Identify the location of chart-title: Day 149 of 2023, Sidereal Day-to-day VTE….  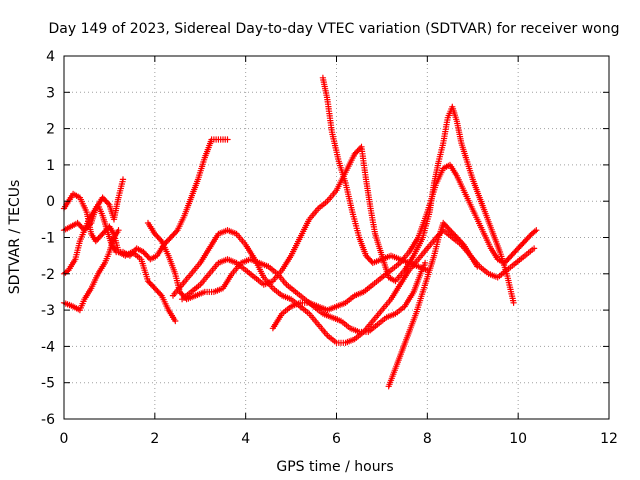
(334, 29).